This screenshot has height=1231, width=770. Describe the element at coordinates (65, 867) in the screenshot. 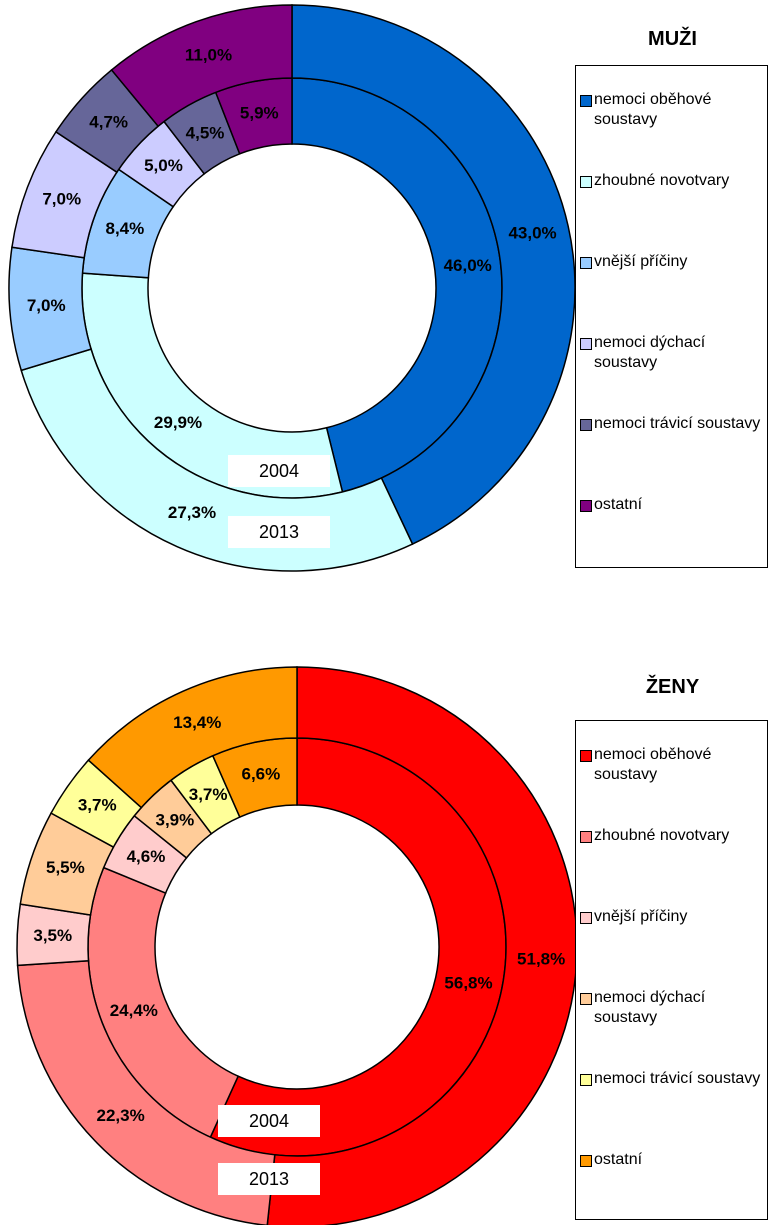

I see `data-label: 5,5%` at that location.